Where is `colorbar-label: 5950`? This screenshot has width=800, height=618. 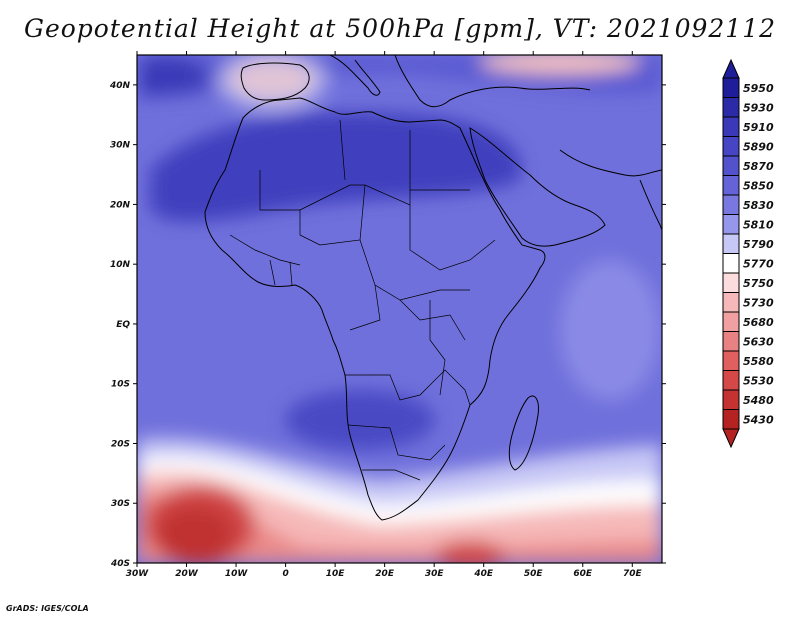
colorbar-label: 5950 is located at coordinates (758, 88).